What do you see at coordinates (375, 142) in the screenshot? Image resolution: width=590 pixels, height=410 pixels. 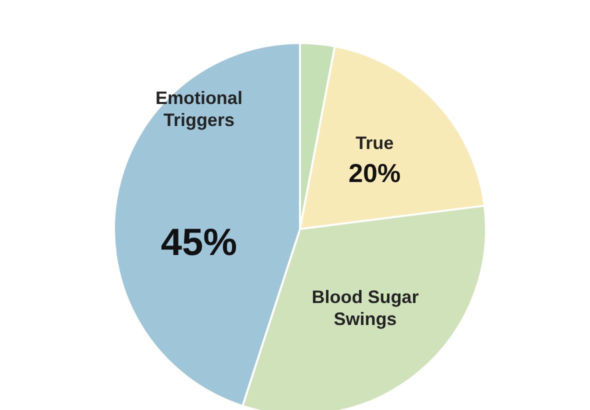 I see `slice-label: True` at bounding box center [375, 142].